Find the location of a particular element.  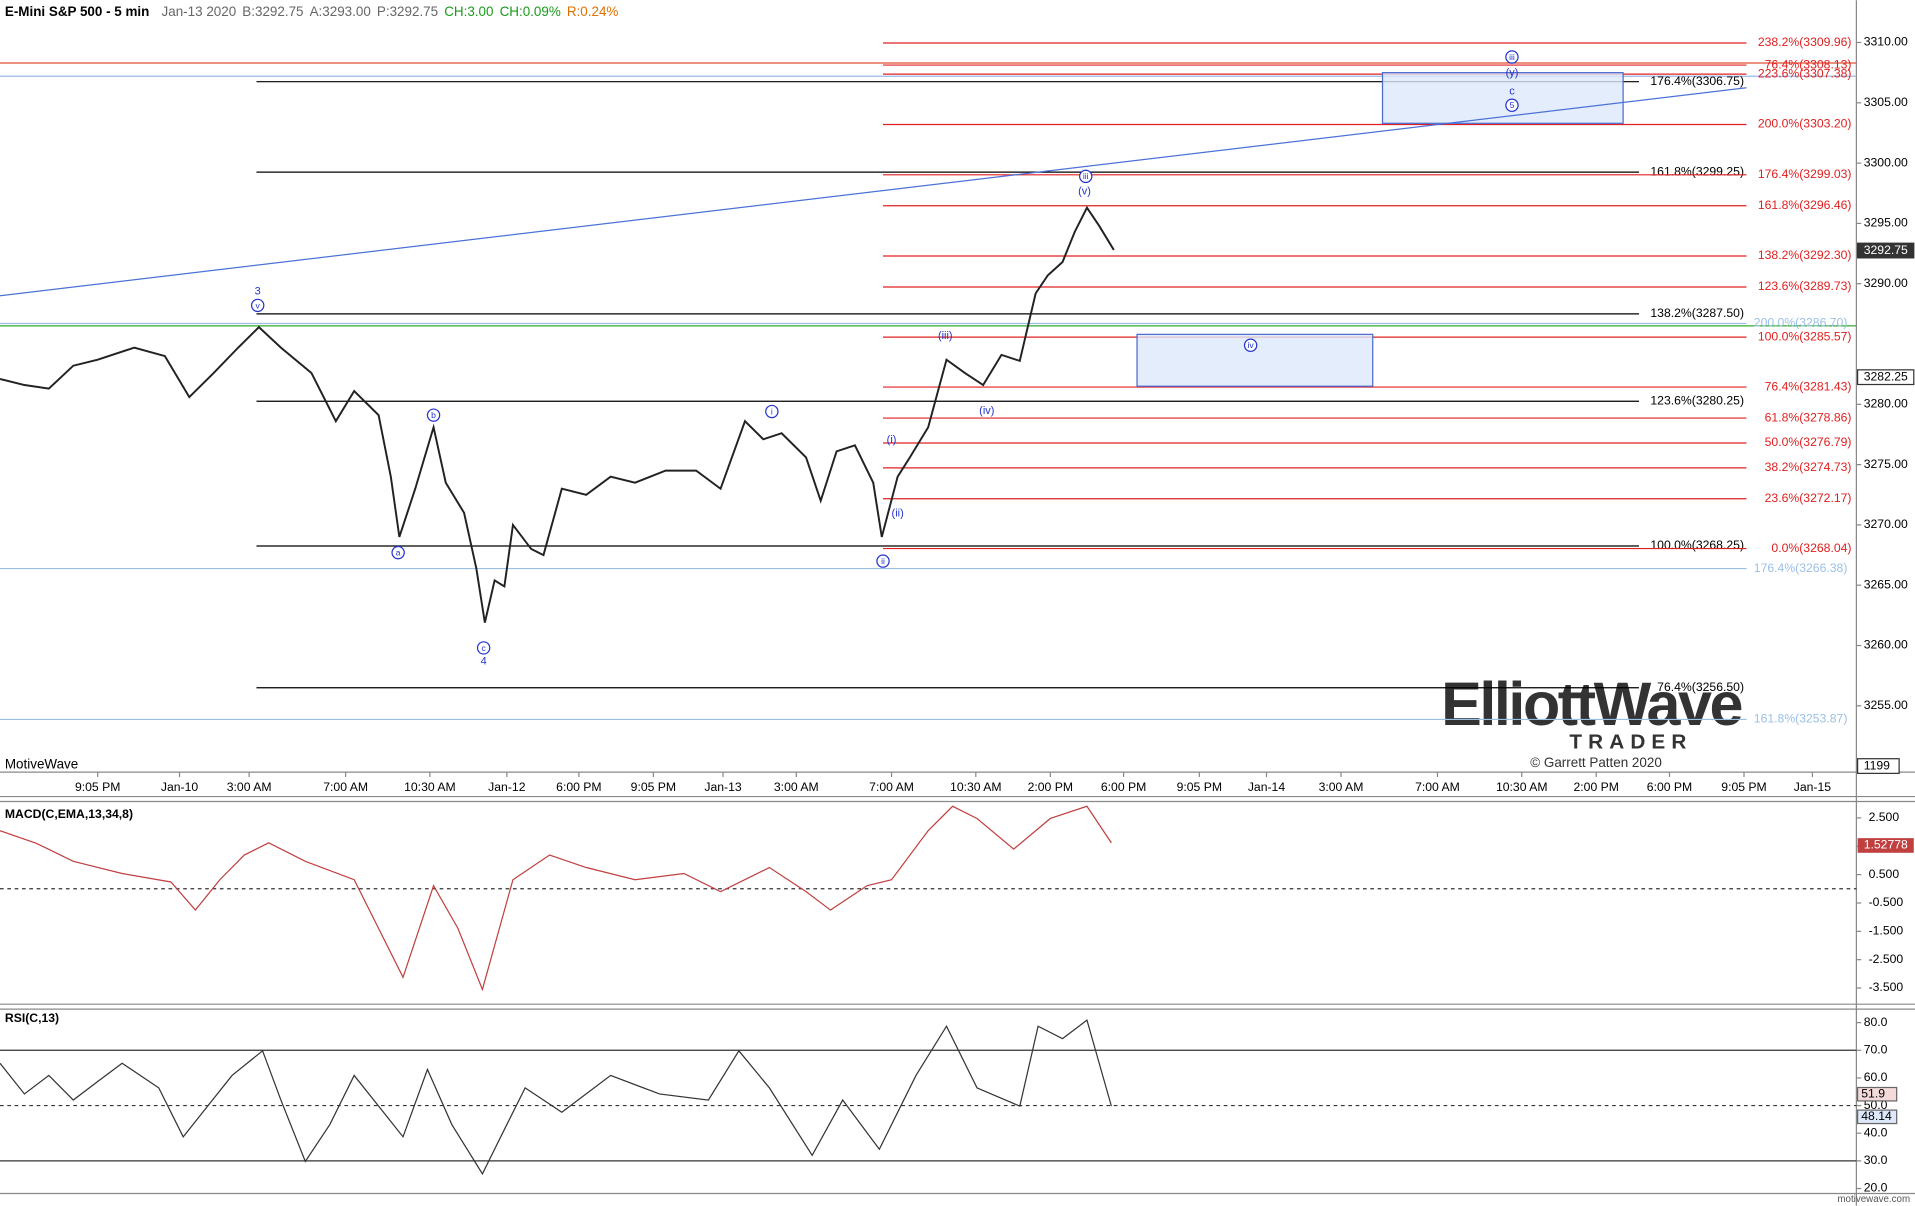

rsi-line is located at coordinates (556, 1097).